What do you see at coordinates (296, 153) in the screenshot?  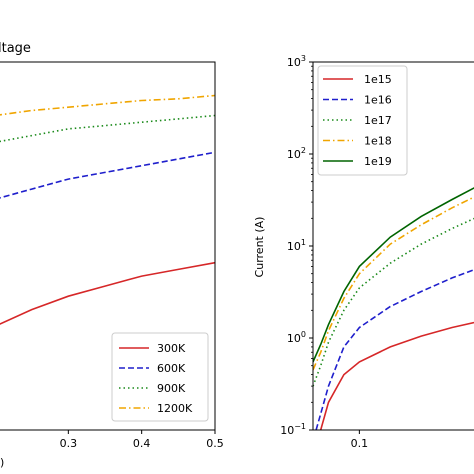 I see `right-y-tick-label: 10²` at bounding box center [296, 153].